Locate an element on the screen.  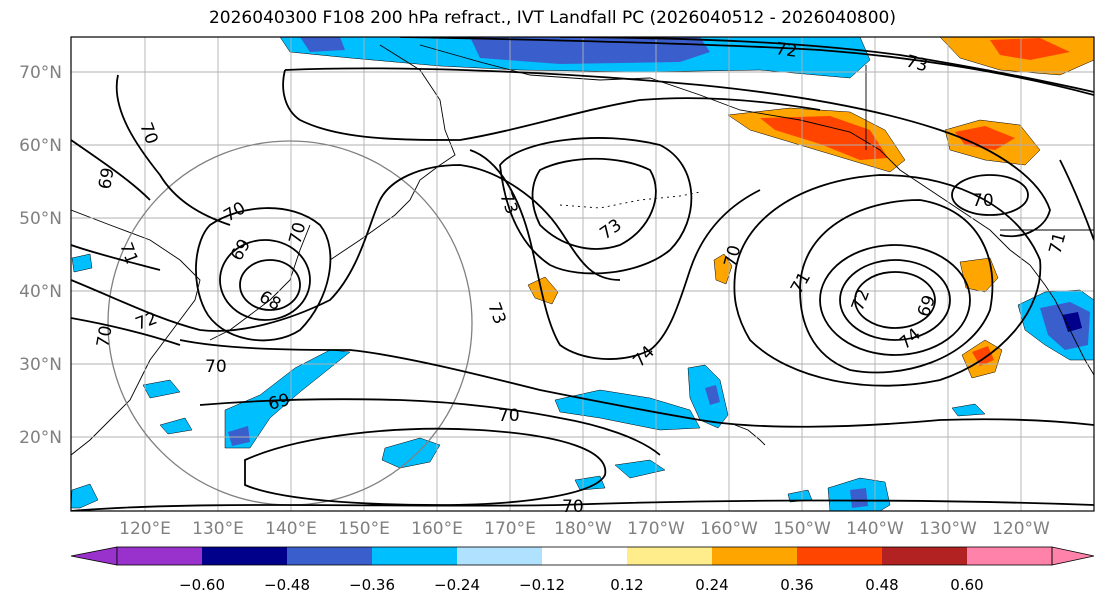
contour-71-north is located at coordinates (551, 105).